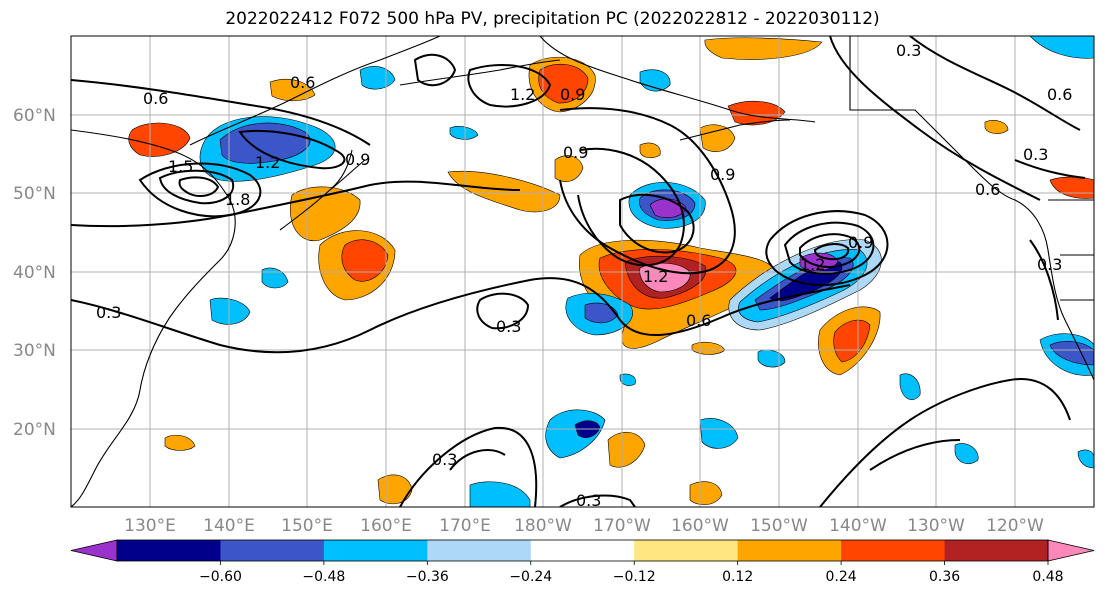 The height and width of the screenshot is (601, 1105). What do you see at coordinates (634, 577) in the screenshot?
I see `colorbar-tick-label: −0.12` at bounding box center [634, 577].